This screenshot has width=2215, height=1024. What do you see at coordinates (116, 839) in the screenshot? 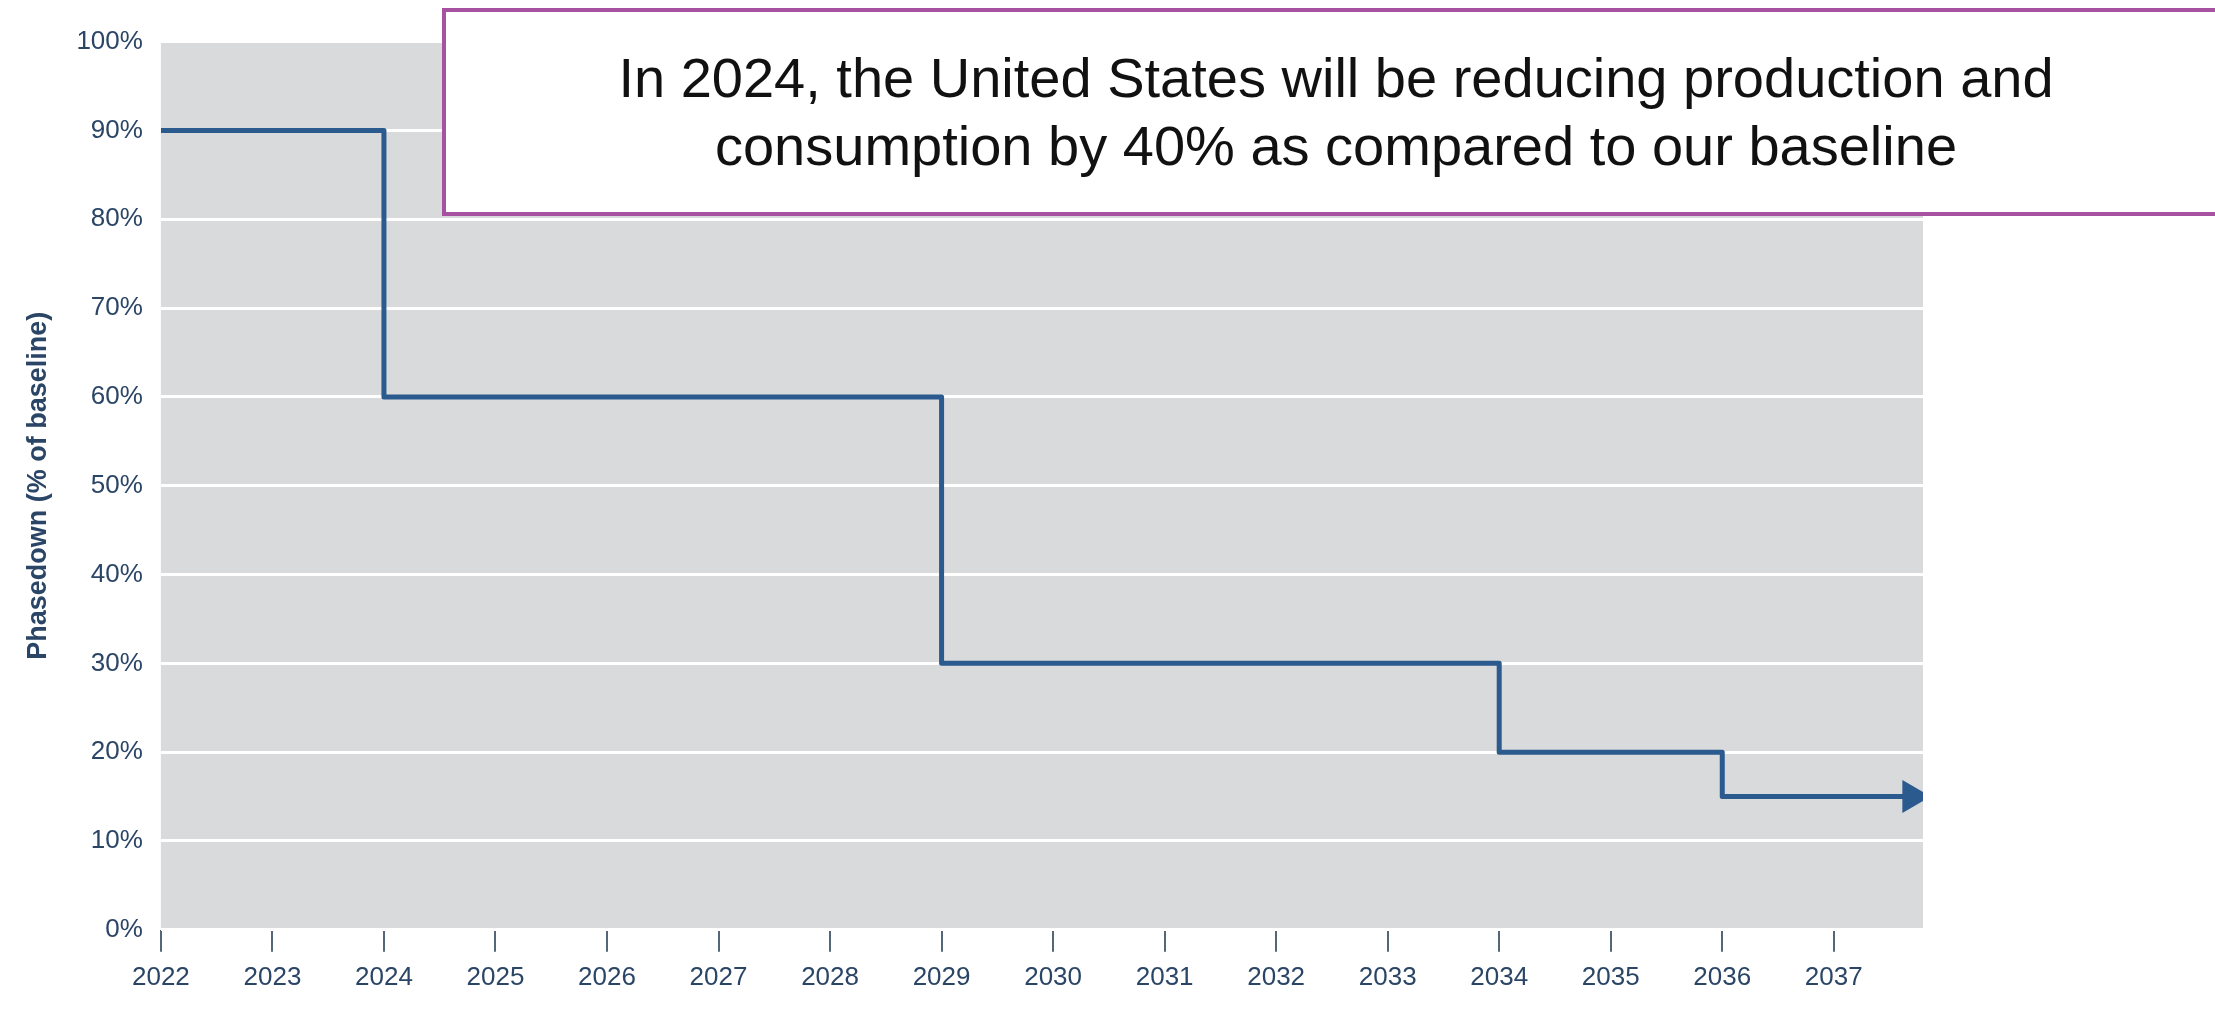
I see `y-tick-label: 10%` at bounding box center [116, 839].